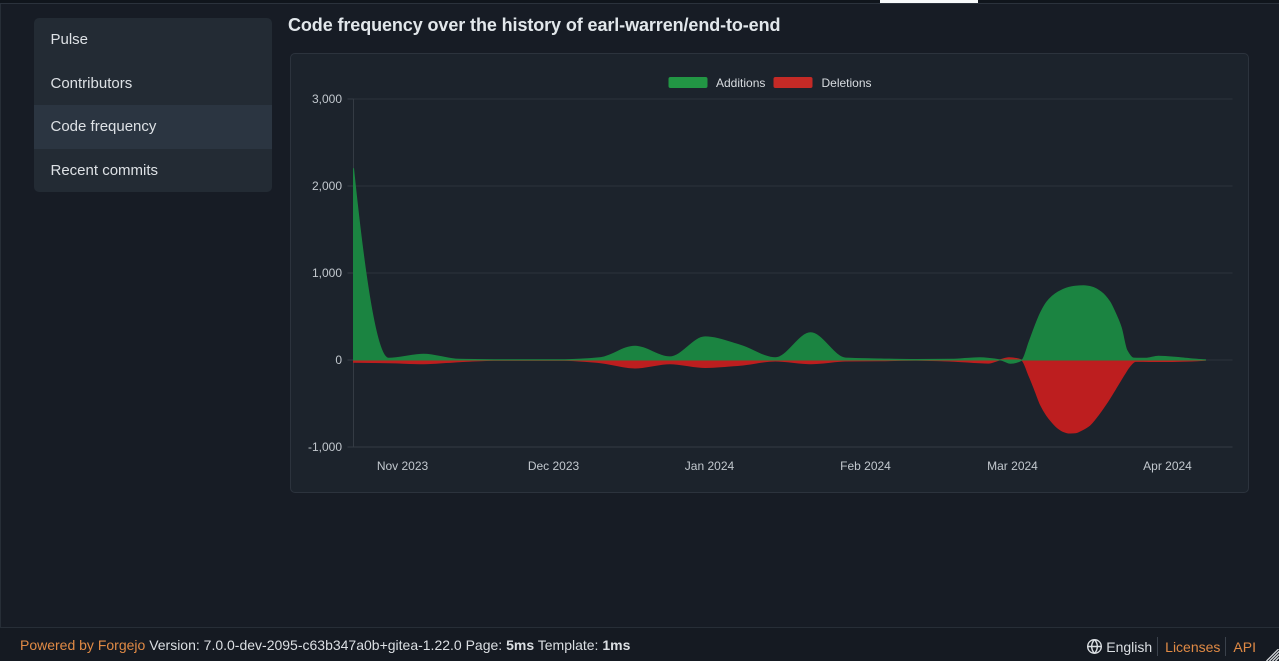 Image resolution: width=1279 pixels, height=661 pixels. I want to click on svg-text: Apr 2024, so click(1167, 466).